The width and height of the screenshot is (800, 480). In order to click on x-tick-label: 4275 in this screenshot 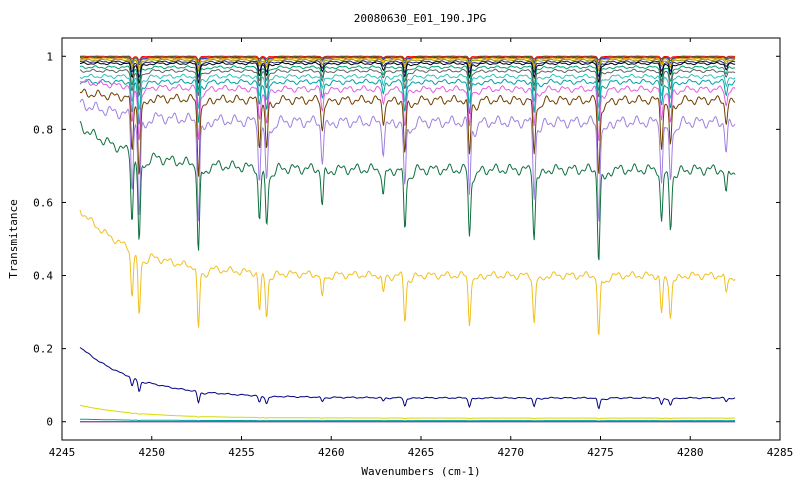, I will do `click(600, 452)`.